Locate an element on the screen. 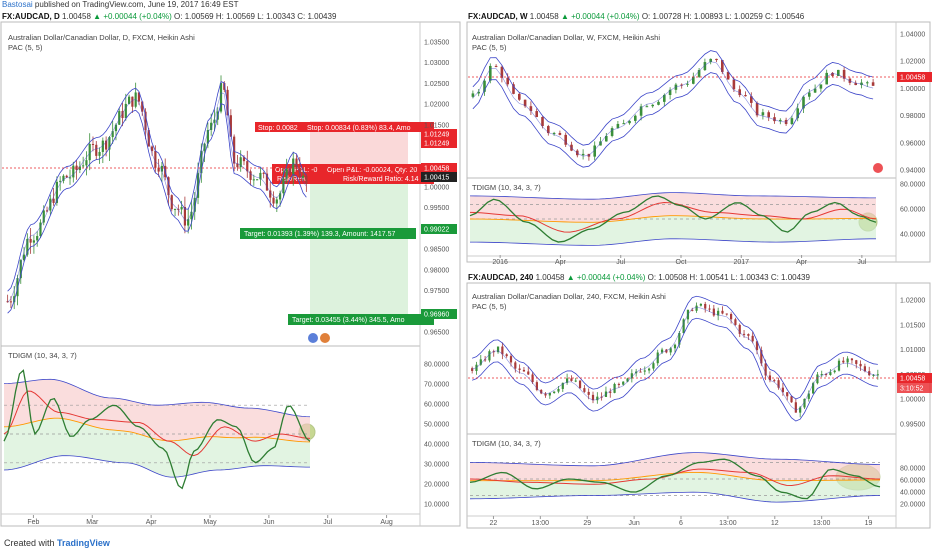 This screenshot has height=550, width=932. weekly-time-label: Apr is located at coordinates (802, 262).